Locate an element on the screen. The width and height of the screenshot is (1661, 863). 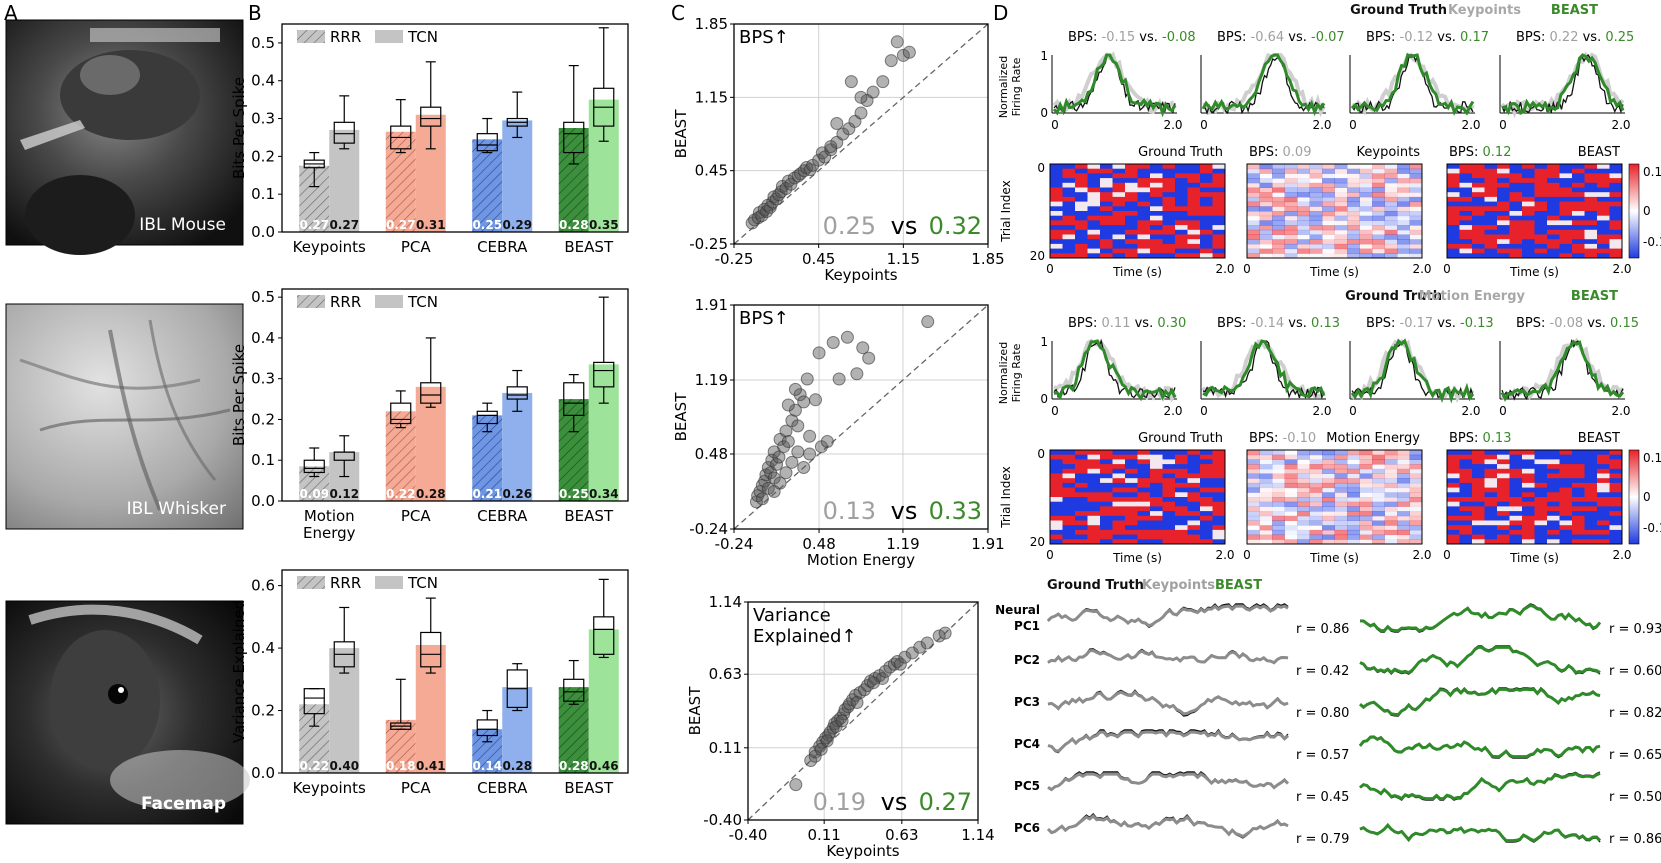
bps-vs: vs. is located at coordinates (1143, 323).